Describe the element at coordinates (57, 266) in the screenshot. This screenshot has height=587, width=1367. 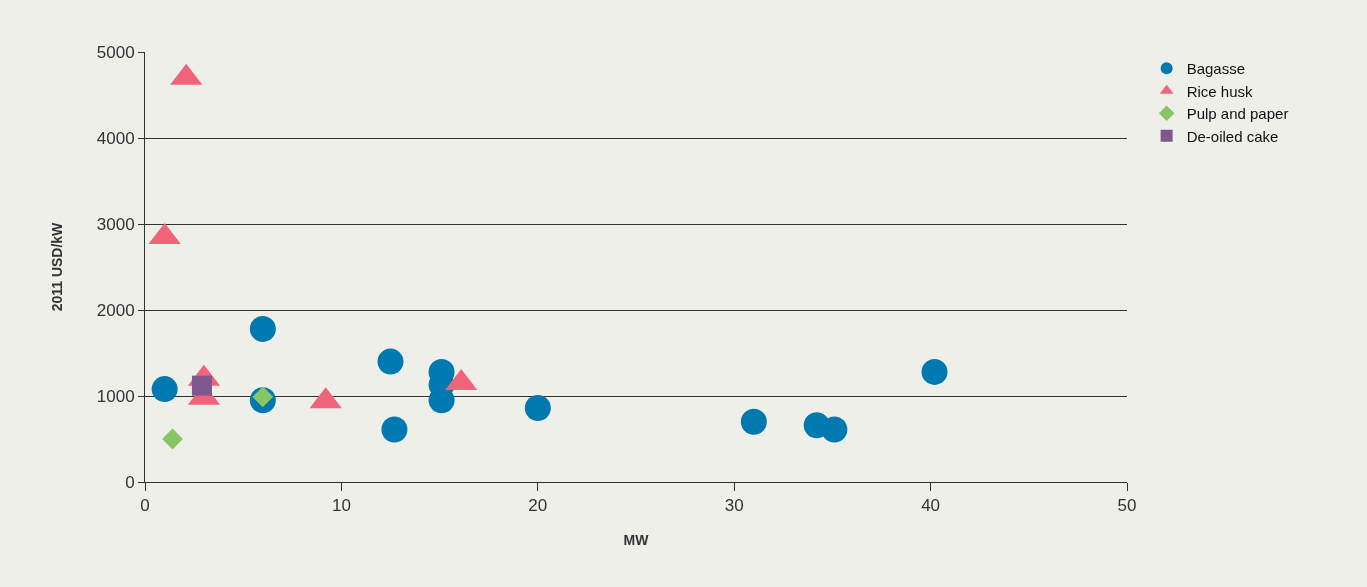
I see `y-axis-title: 2011 USD/kW` at that location.